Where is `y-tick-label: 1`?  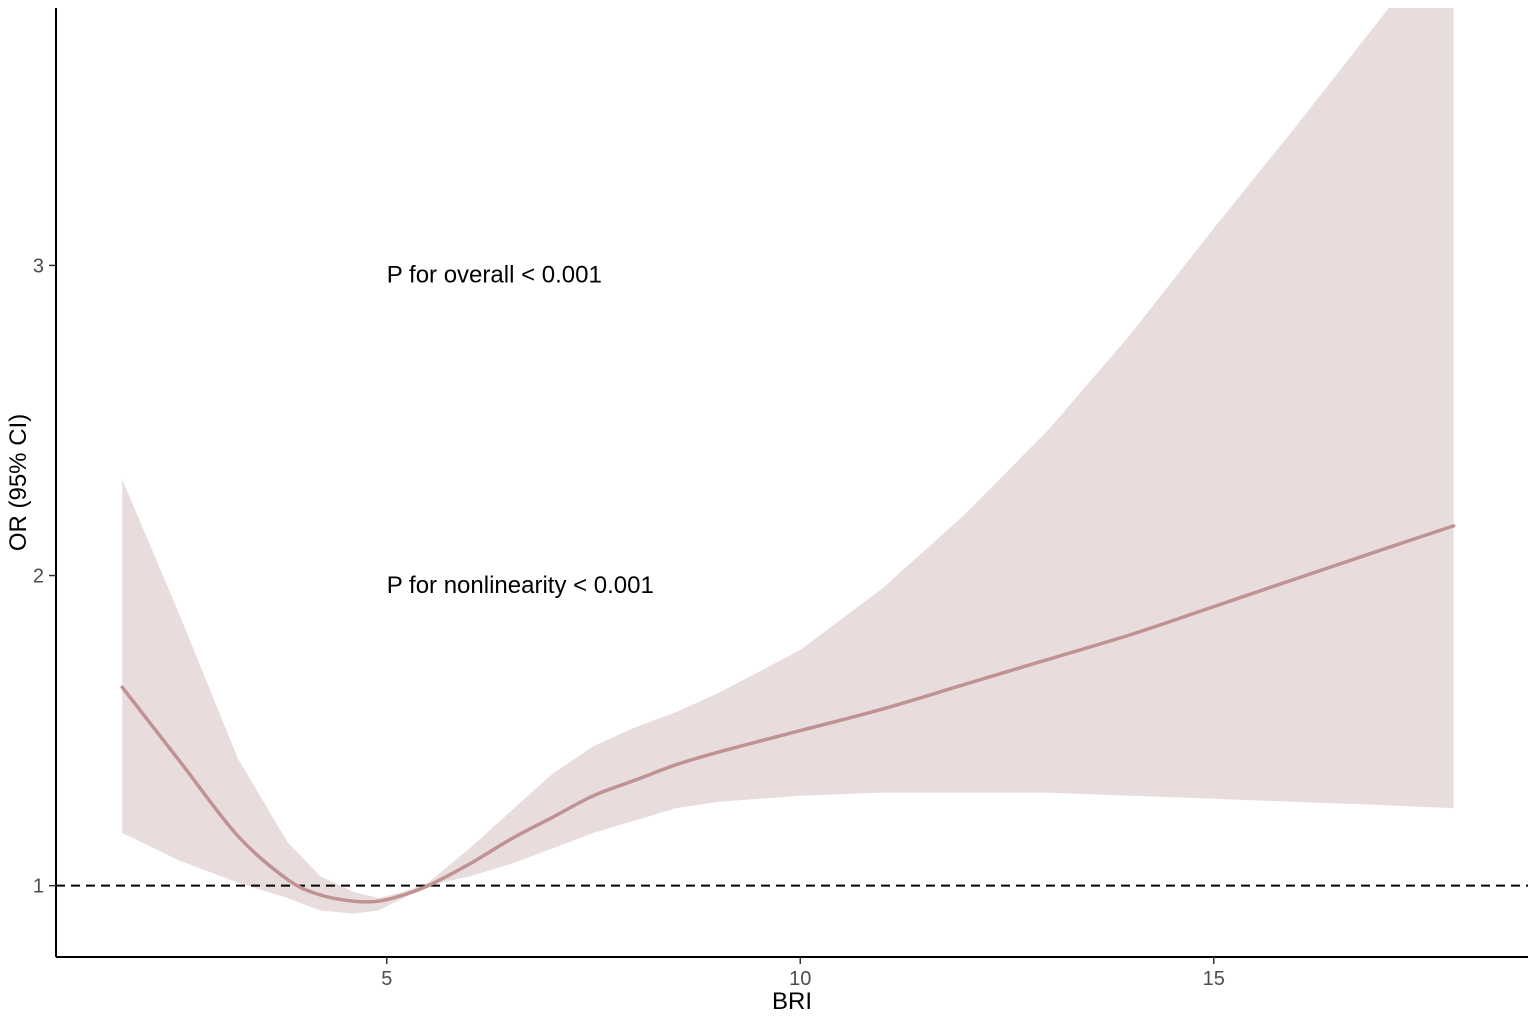 y-tick-label: 1 is located at coordinates (38, 887).